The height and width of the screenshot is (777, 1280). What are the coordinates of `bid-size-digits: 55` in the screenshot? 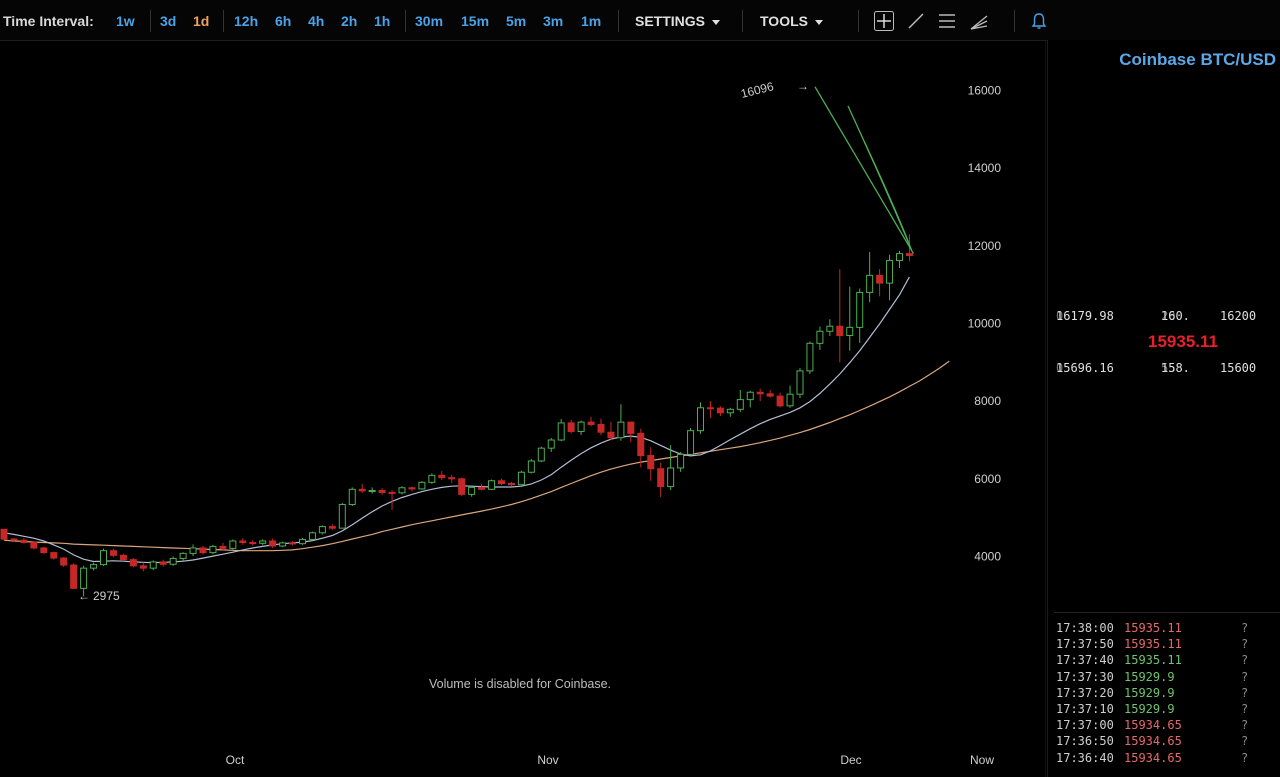 It's located at (1168, 368).